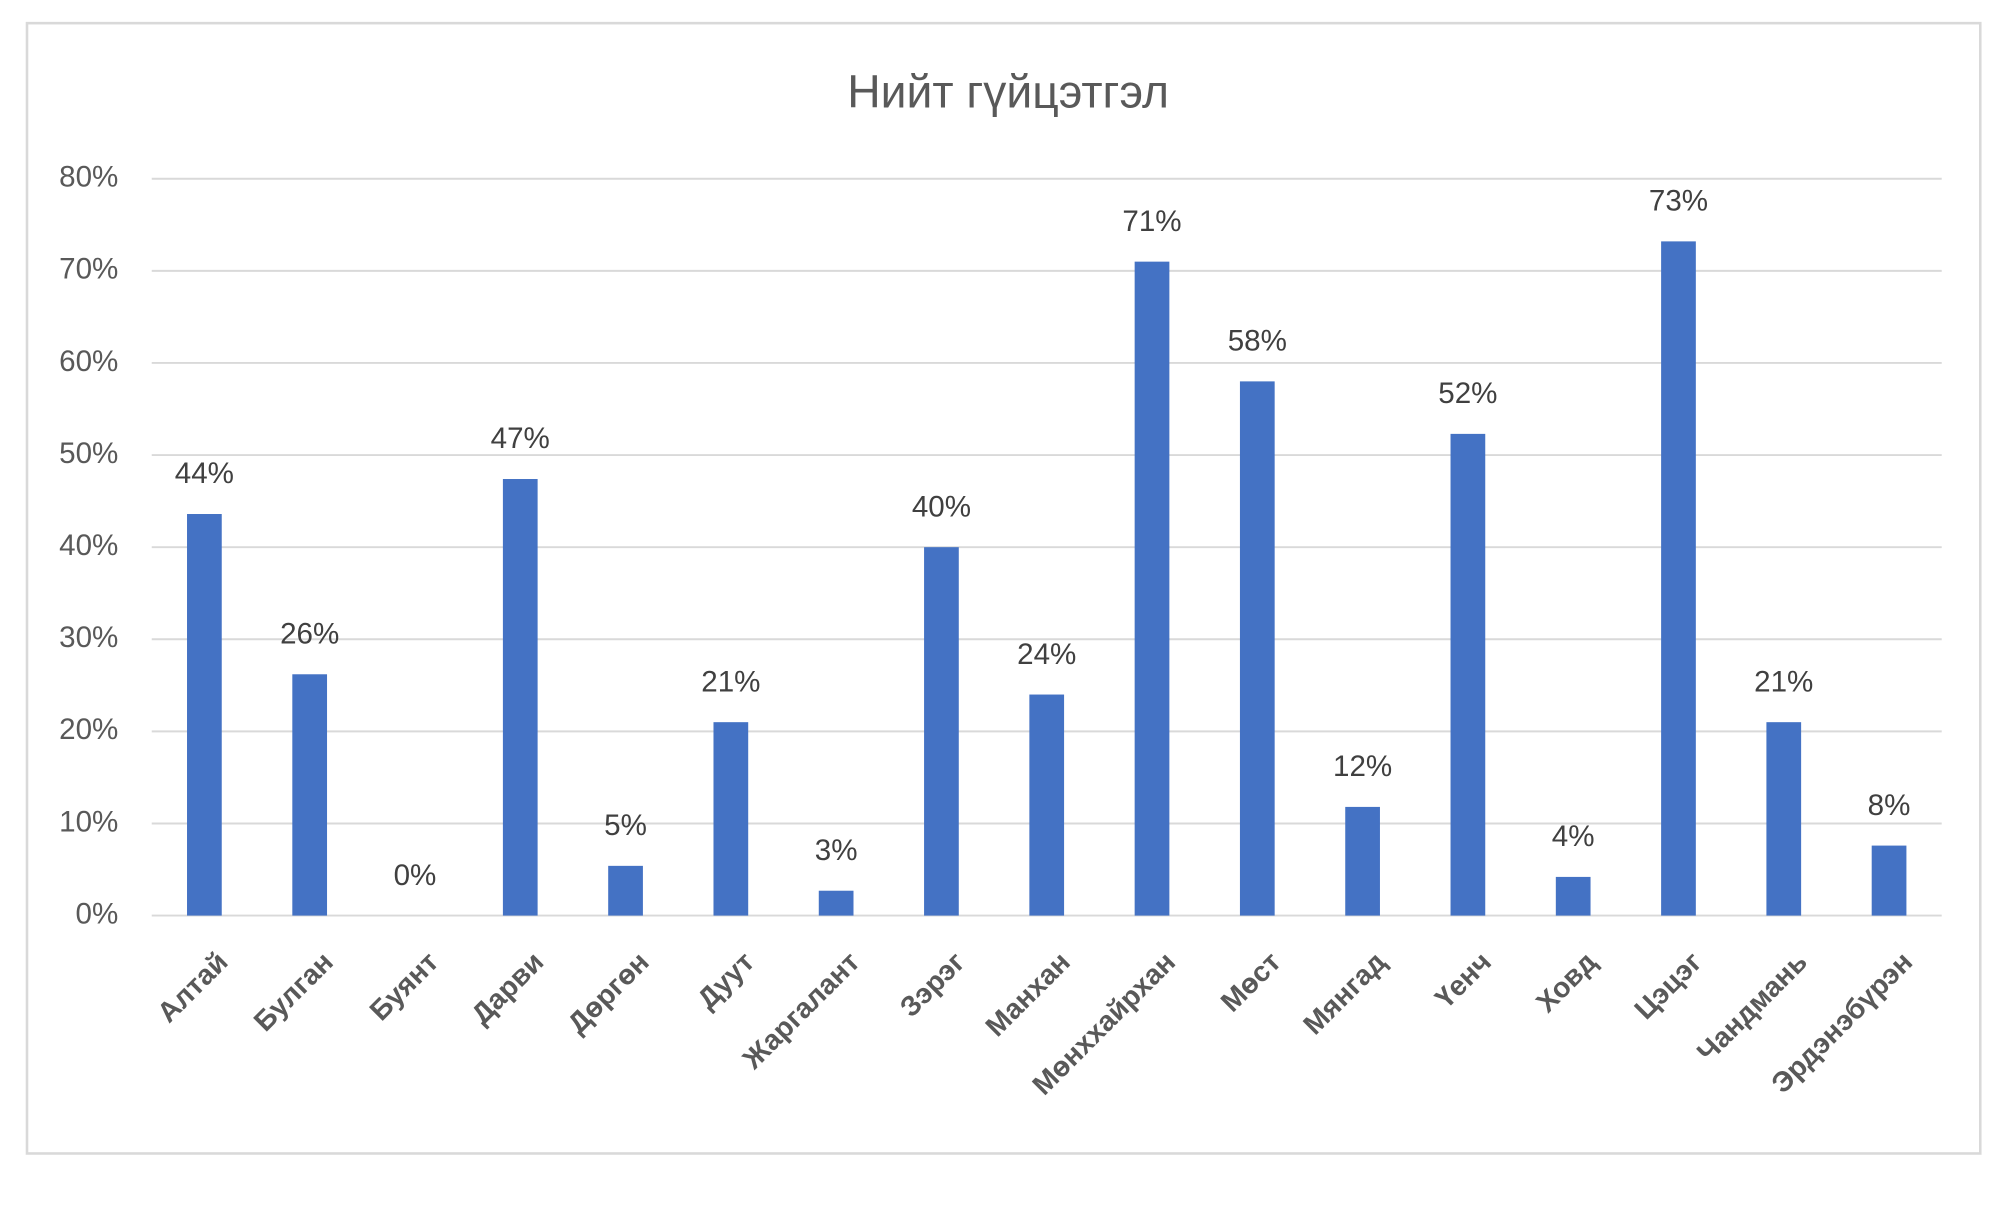  Describe the element at coordinates (88, 269) in the screenshot. I see `y-tick-label: 70%` at that location.